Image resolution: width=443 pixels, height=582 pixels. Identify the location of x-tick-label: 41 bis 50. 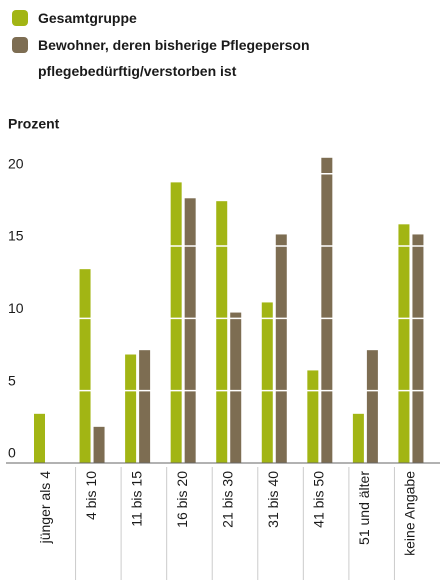
(319, 499).